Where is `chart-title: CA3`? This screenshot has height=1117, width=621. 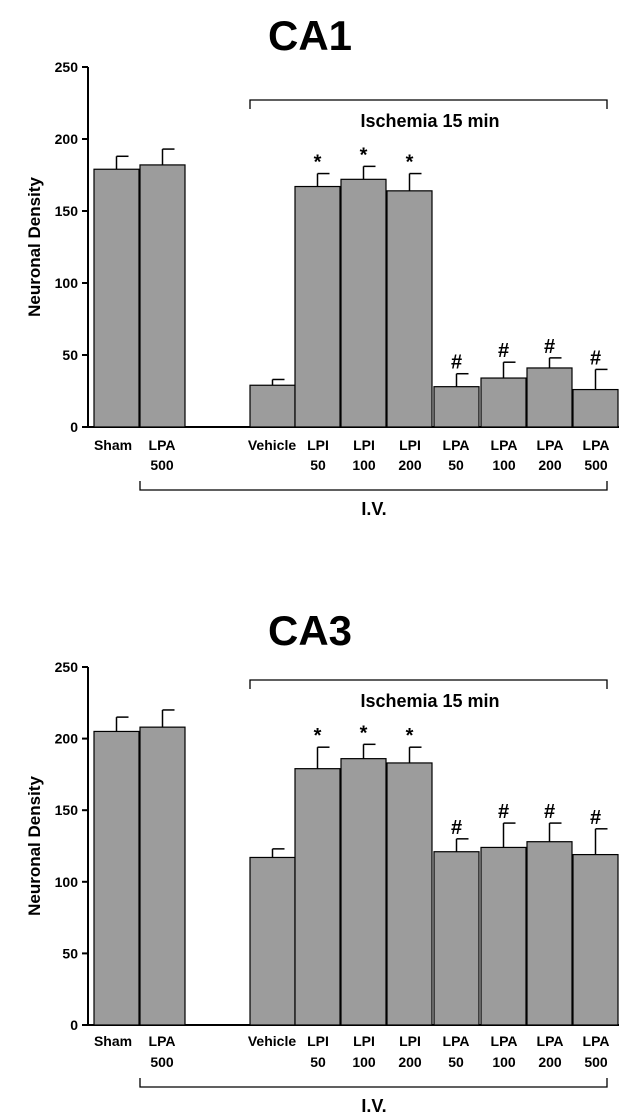
chart-title: CA3 is located at coordinates (310, 630).